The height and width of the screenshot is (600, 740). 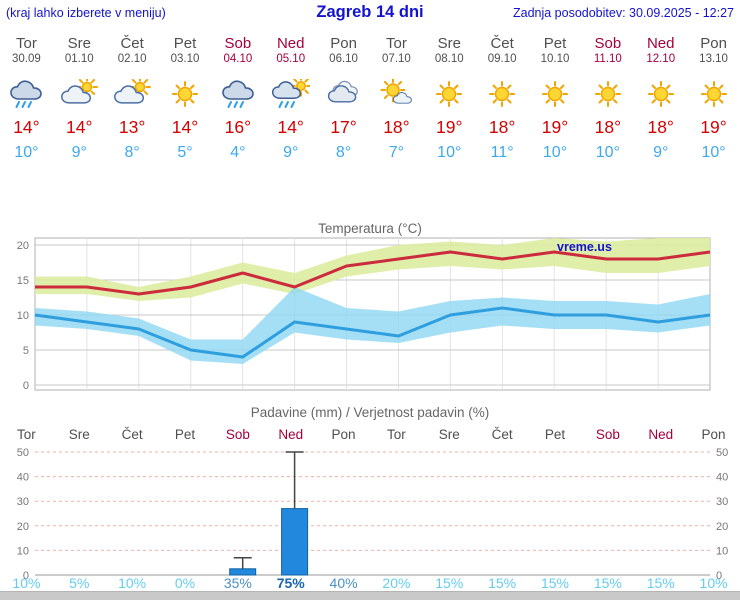 I want to click on temp-chart-title: Temperatura (°C), so click(x=370, y=228).